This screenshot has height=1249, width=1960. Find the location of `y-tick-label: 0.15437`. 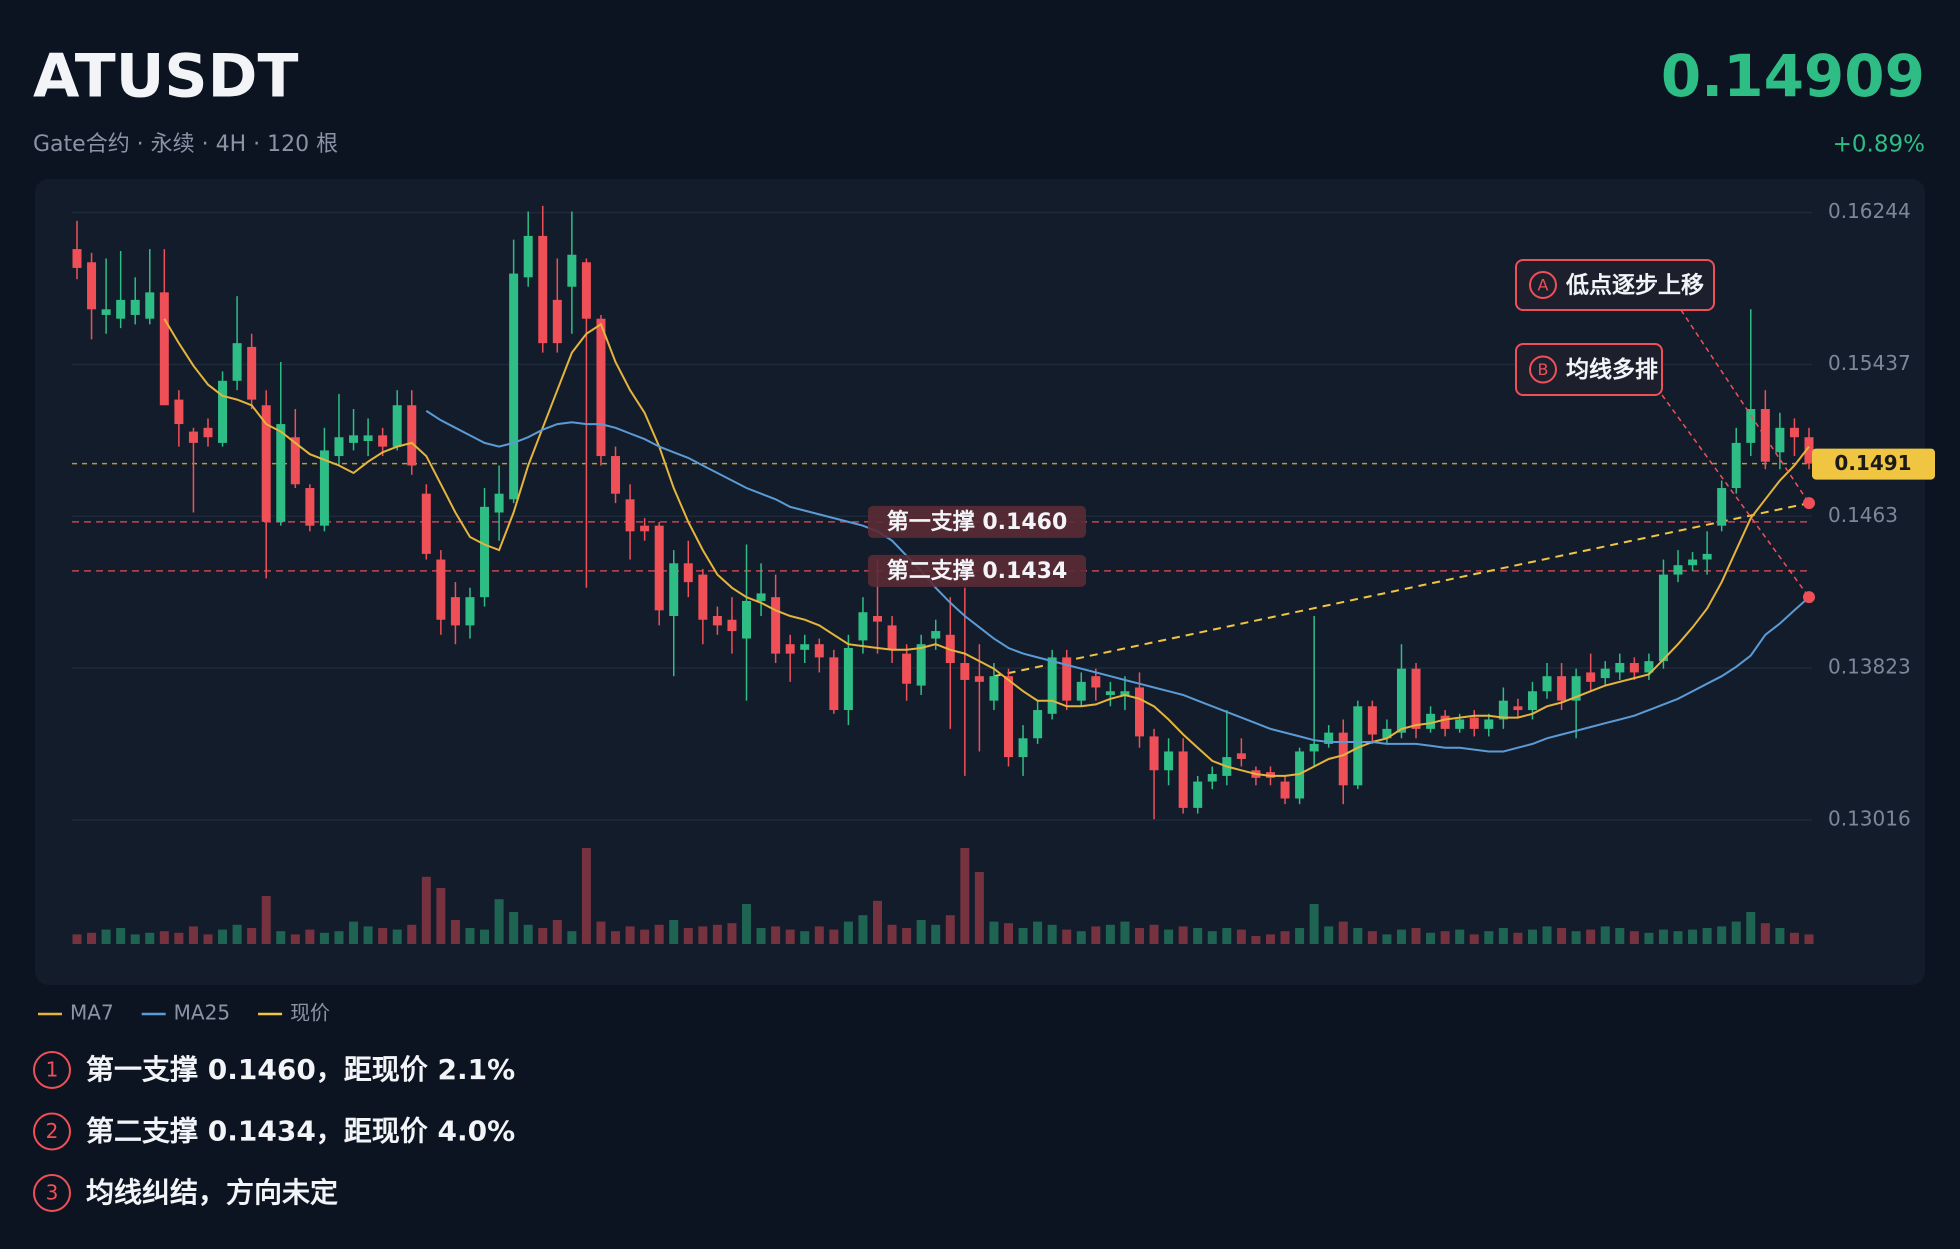

y-tick-label: 0.15437 is located at coordinates (1869, 363).